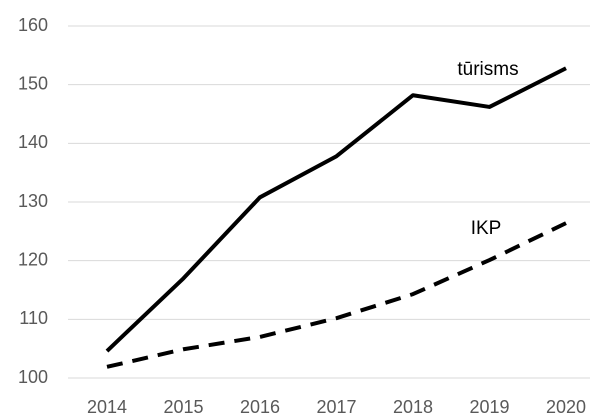 The height and width of the screenshot is (418, 592). What do you see at coordinates (487, 69) in the screenshot?
I see `series-label: tūrisms` at bounding box center [487, 69].